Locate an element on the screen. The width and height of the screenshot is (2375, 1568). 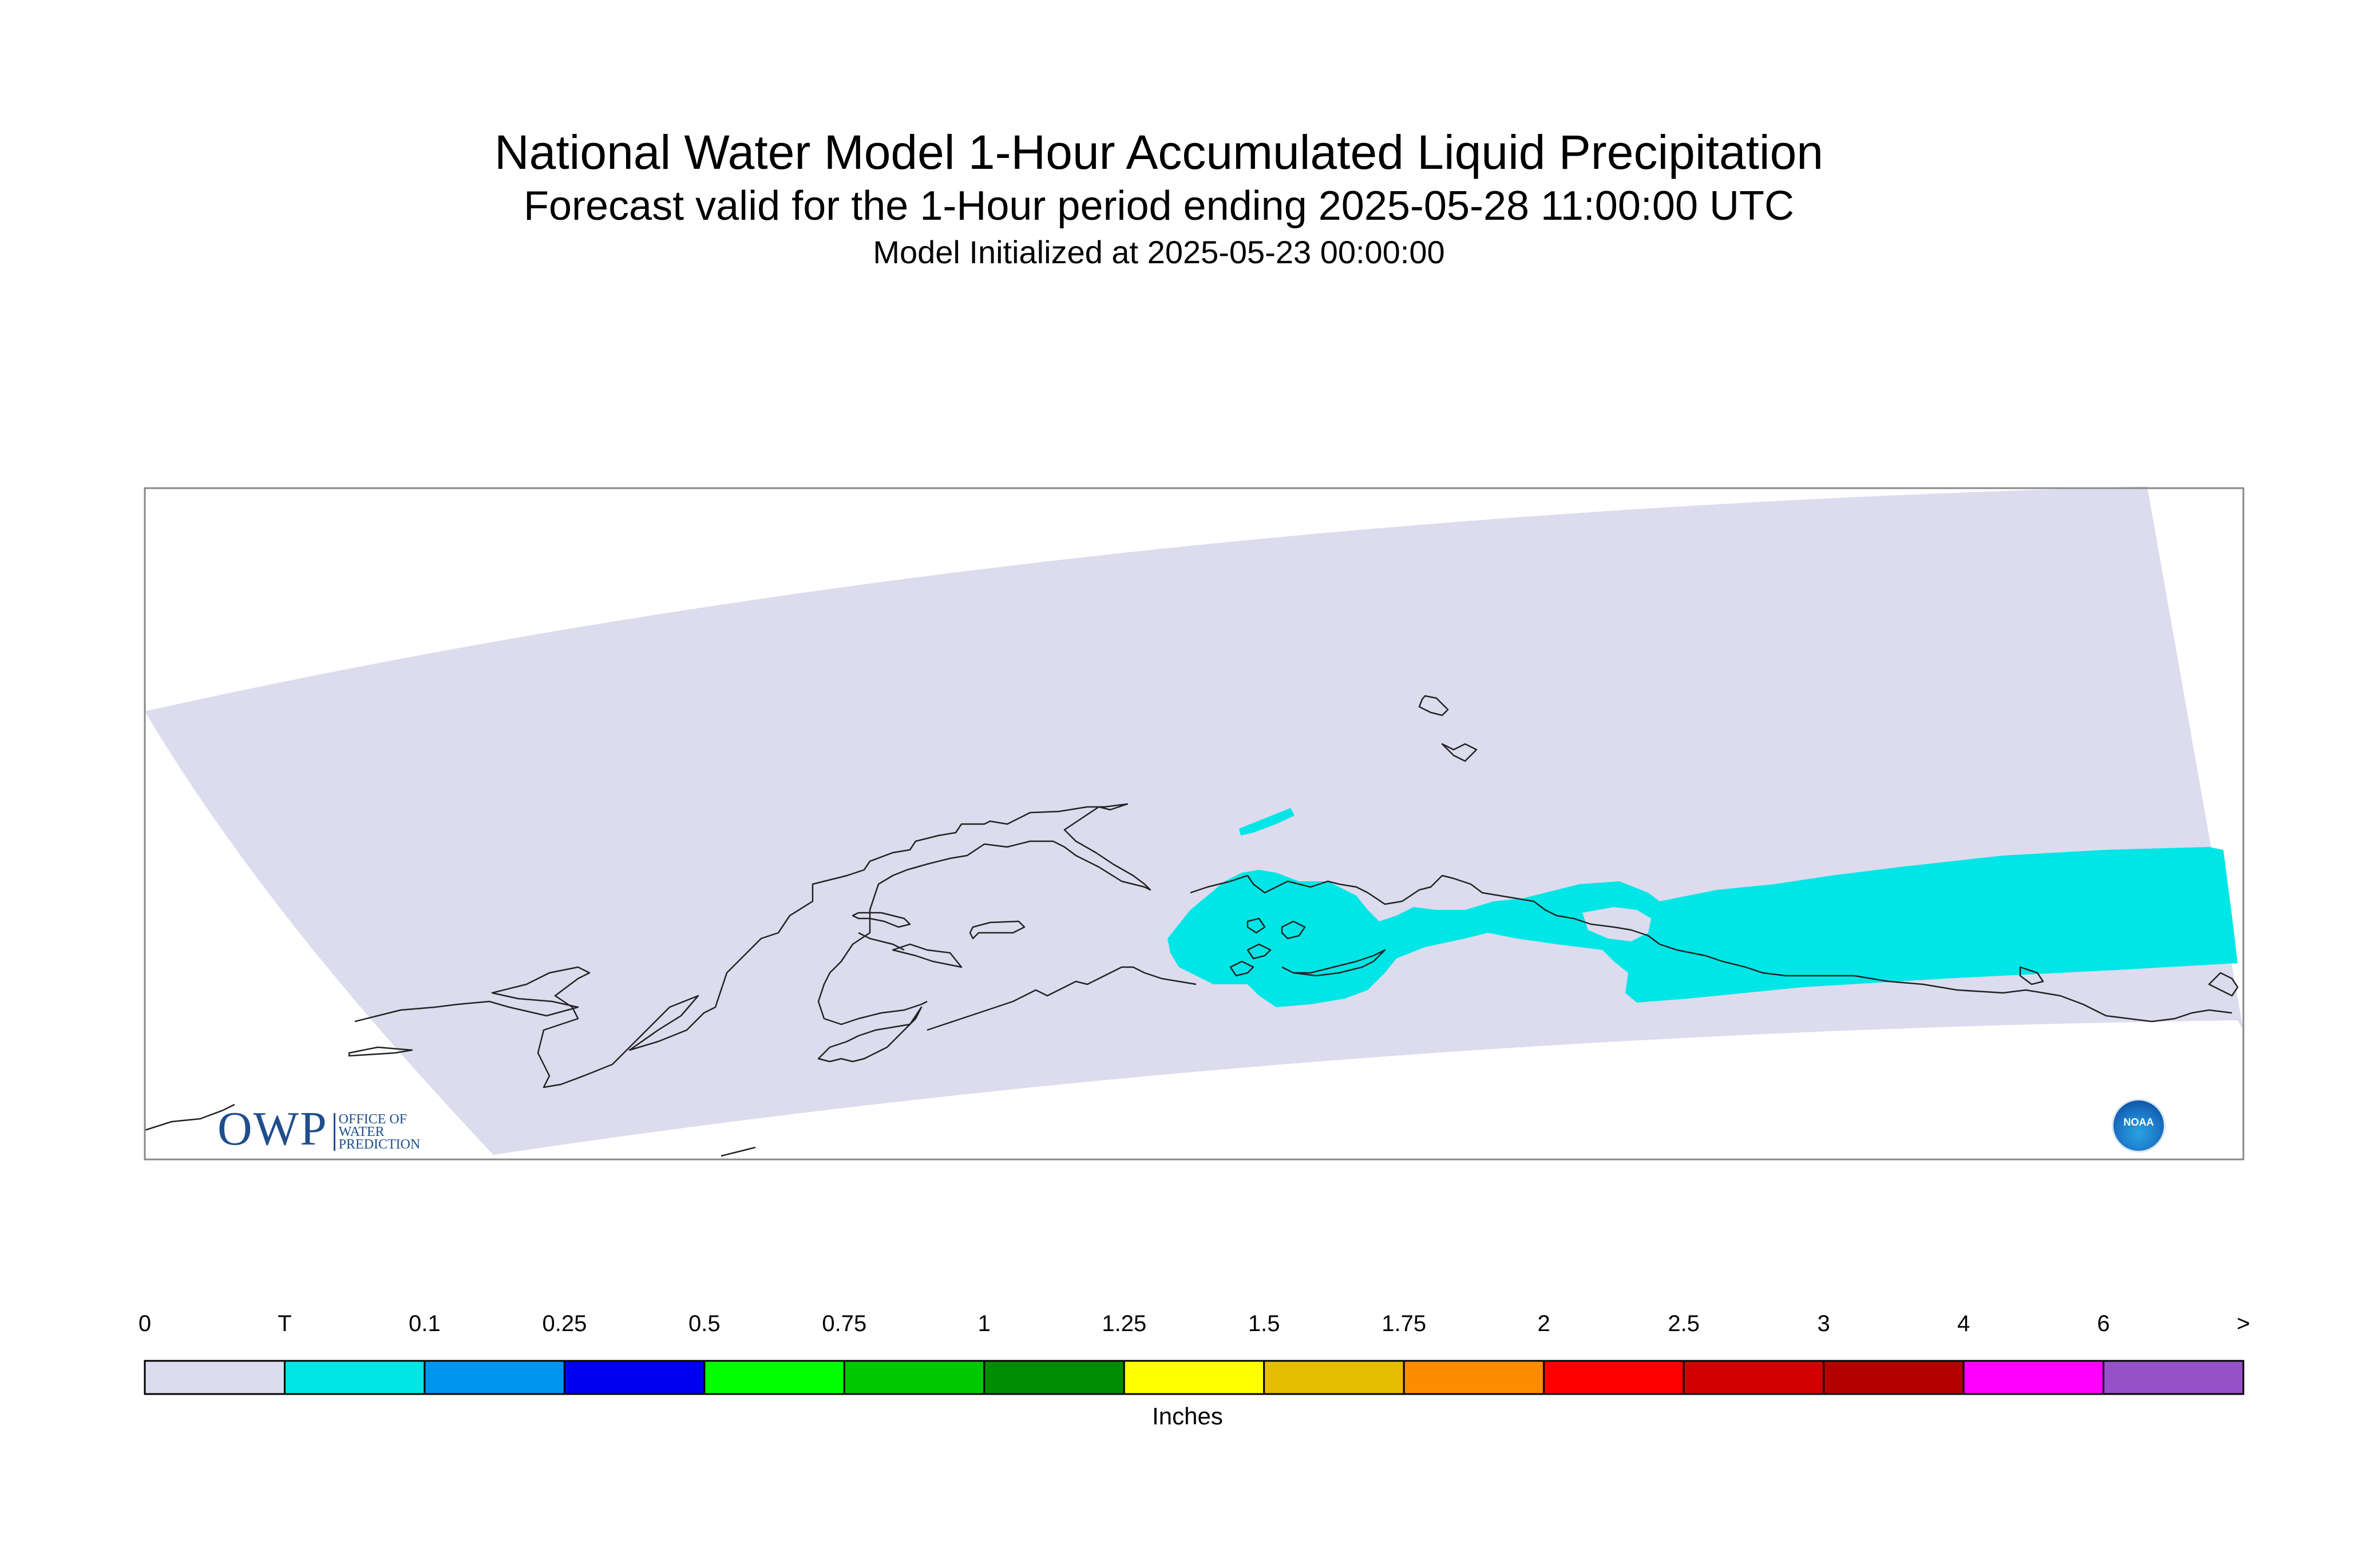
colorbar-unit-label: Inches is located at coordinates (1187, 1416).